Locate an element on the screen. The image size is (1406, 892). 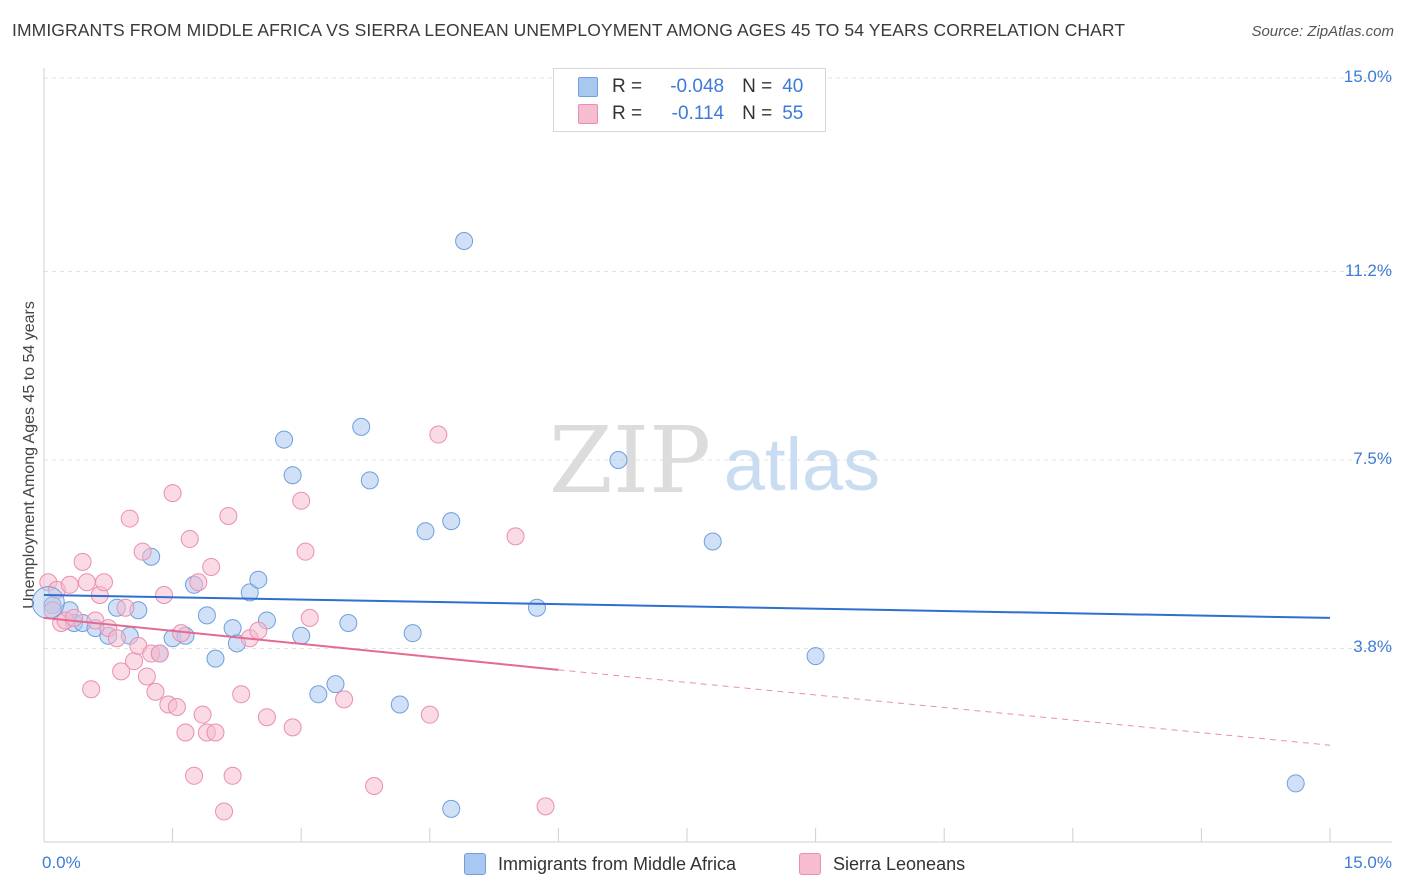
bottom-legend-label: Sierra Leoneans is located at coordinates (899, 863).